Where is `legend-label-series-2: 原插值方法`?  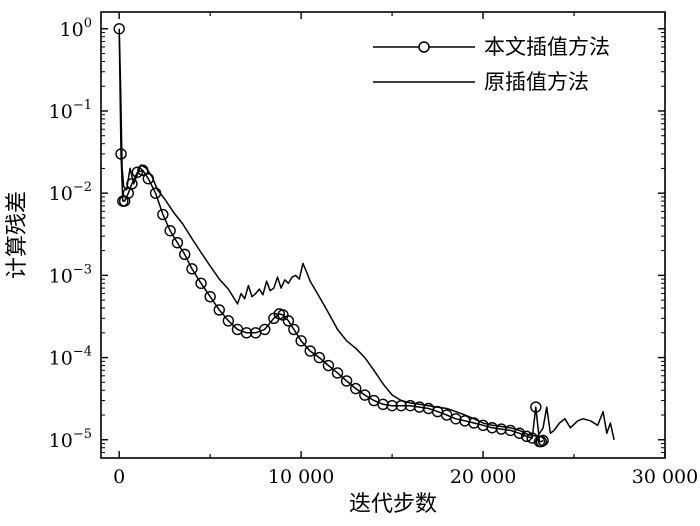 legend-label-series-2: 原插值方法 is located at coordinates (536, 82).